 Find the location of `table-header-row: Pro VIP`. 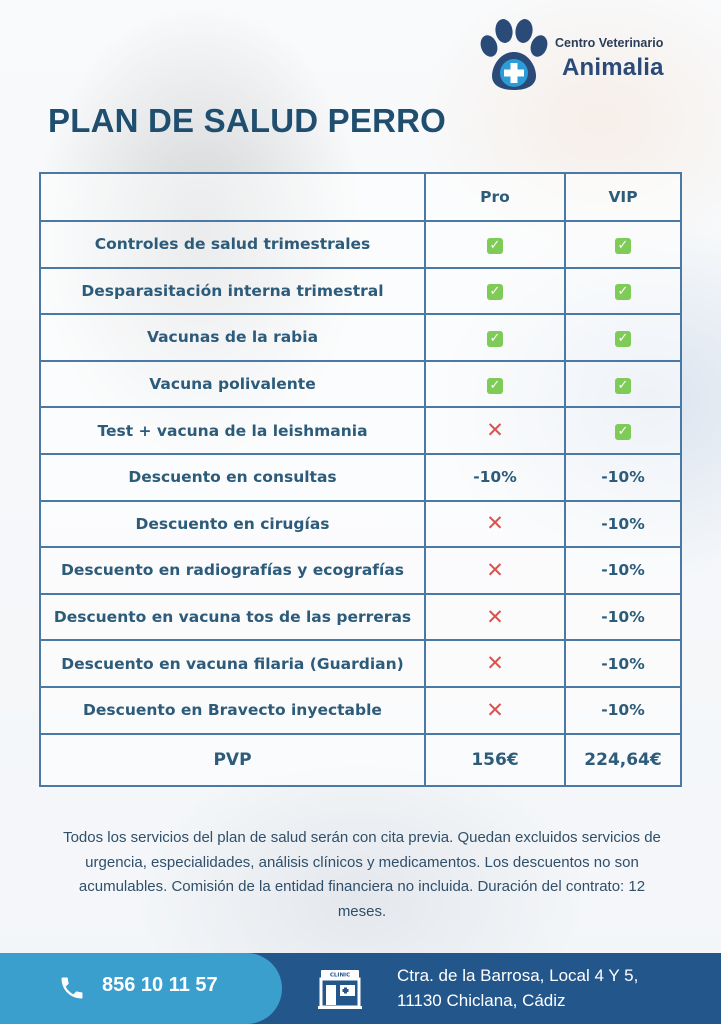

table-header-row: Pro VIP is located at coordinates (360, 197).